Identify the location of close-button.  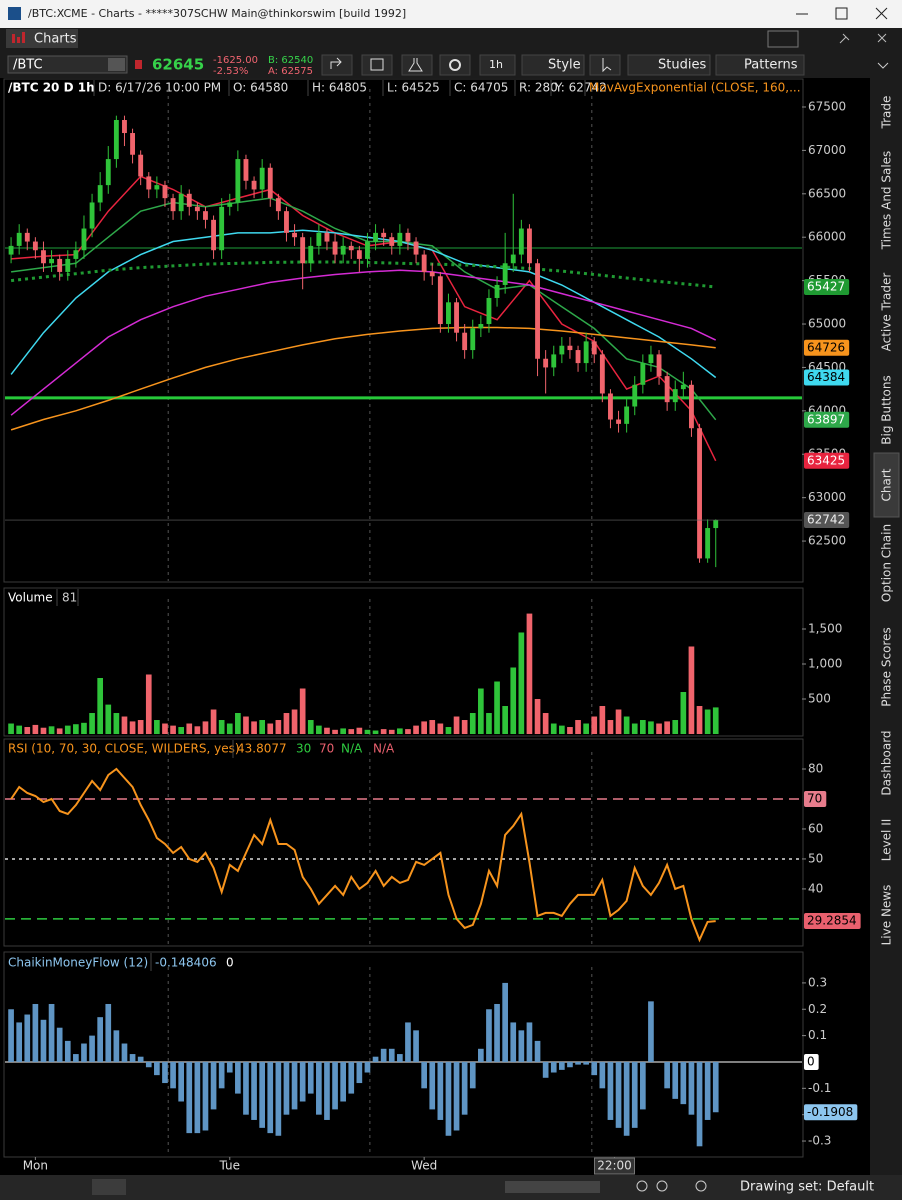
(881, 13).